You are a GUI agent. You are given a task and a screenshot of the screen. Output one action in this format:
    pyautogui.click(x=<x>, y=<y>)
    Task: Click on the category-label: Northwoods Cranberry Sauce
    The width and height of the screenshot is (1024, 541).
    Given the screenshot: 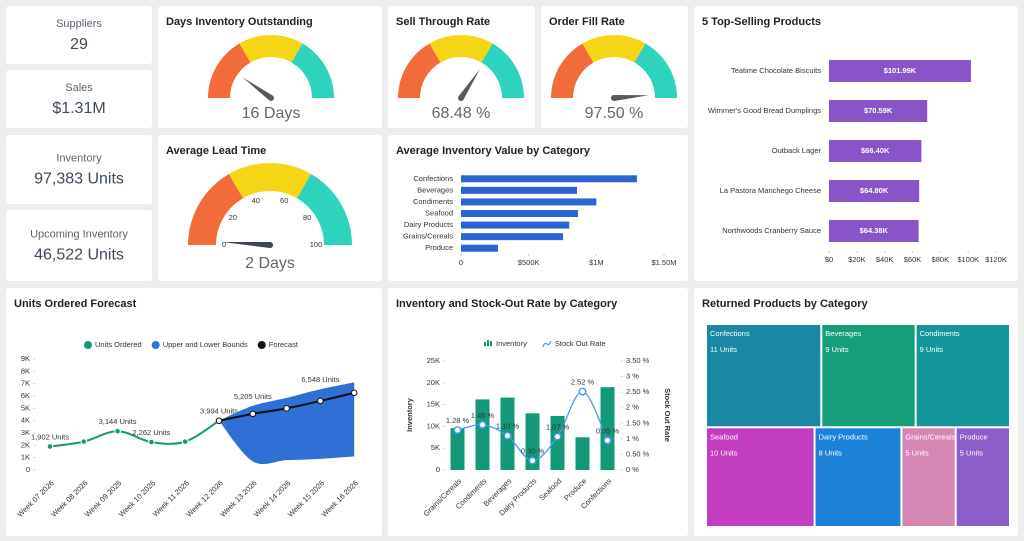 What is the action you would take?
    pyautogui.click(x=771, y=230)
    